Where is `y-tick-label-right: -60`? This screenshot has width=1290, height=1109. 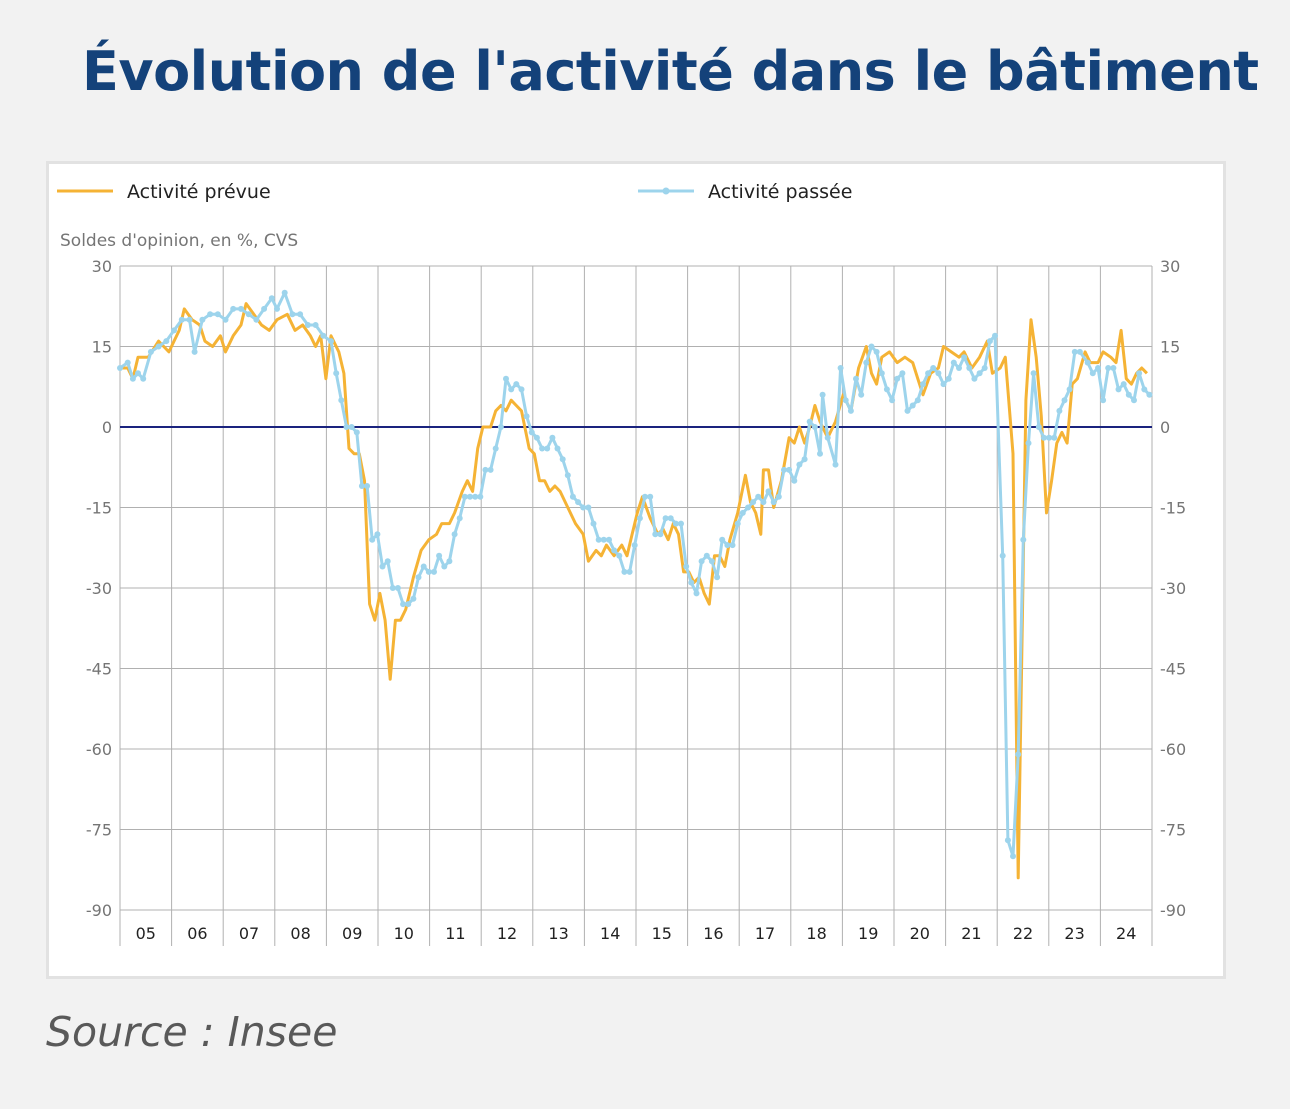
y-tick-label-right: -60 is located at coordinates (1173, 749).